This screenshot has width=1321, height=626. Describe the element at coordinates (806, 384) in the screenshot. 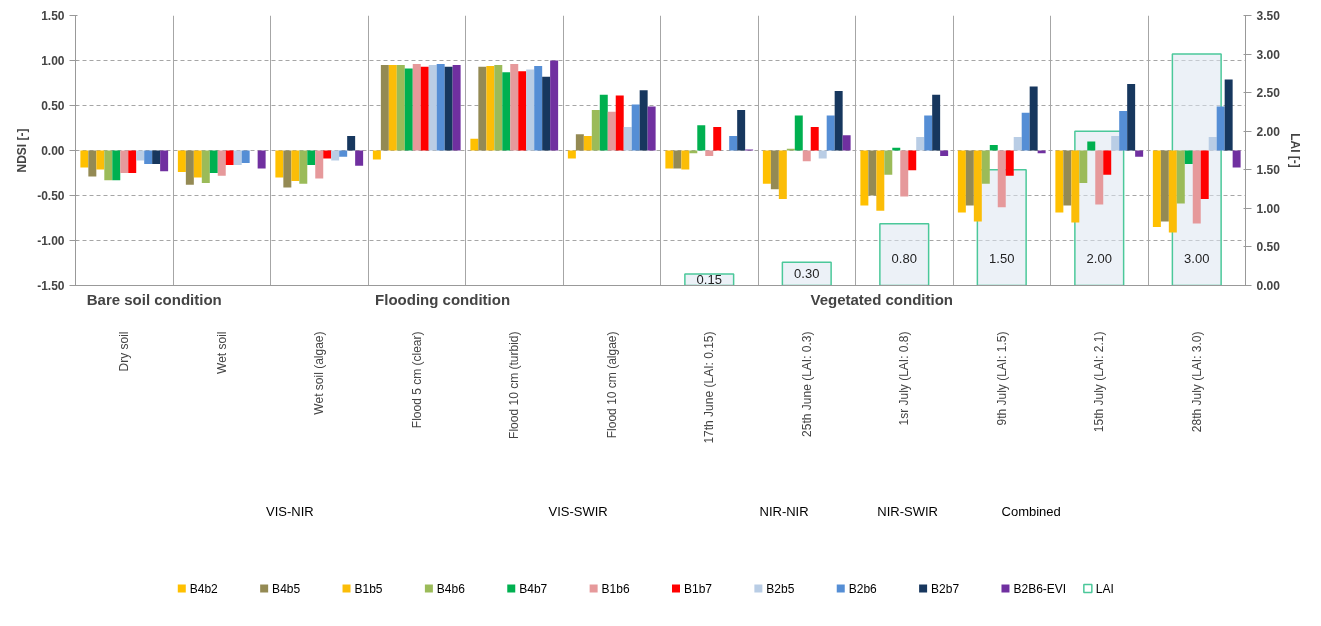

I see `x-tick-label: 25th June (LAI: 0.3)` at that location.